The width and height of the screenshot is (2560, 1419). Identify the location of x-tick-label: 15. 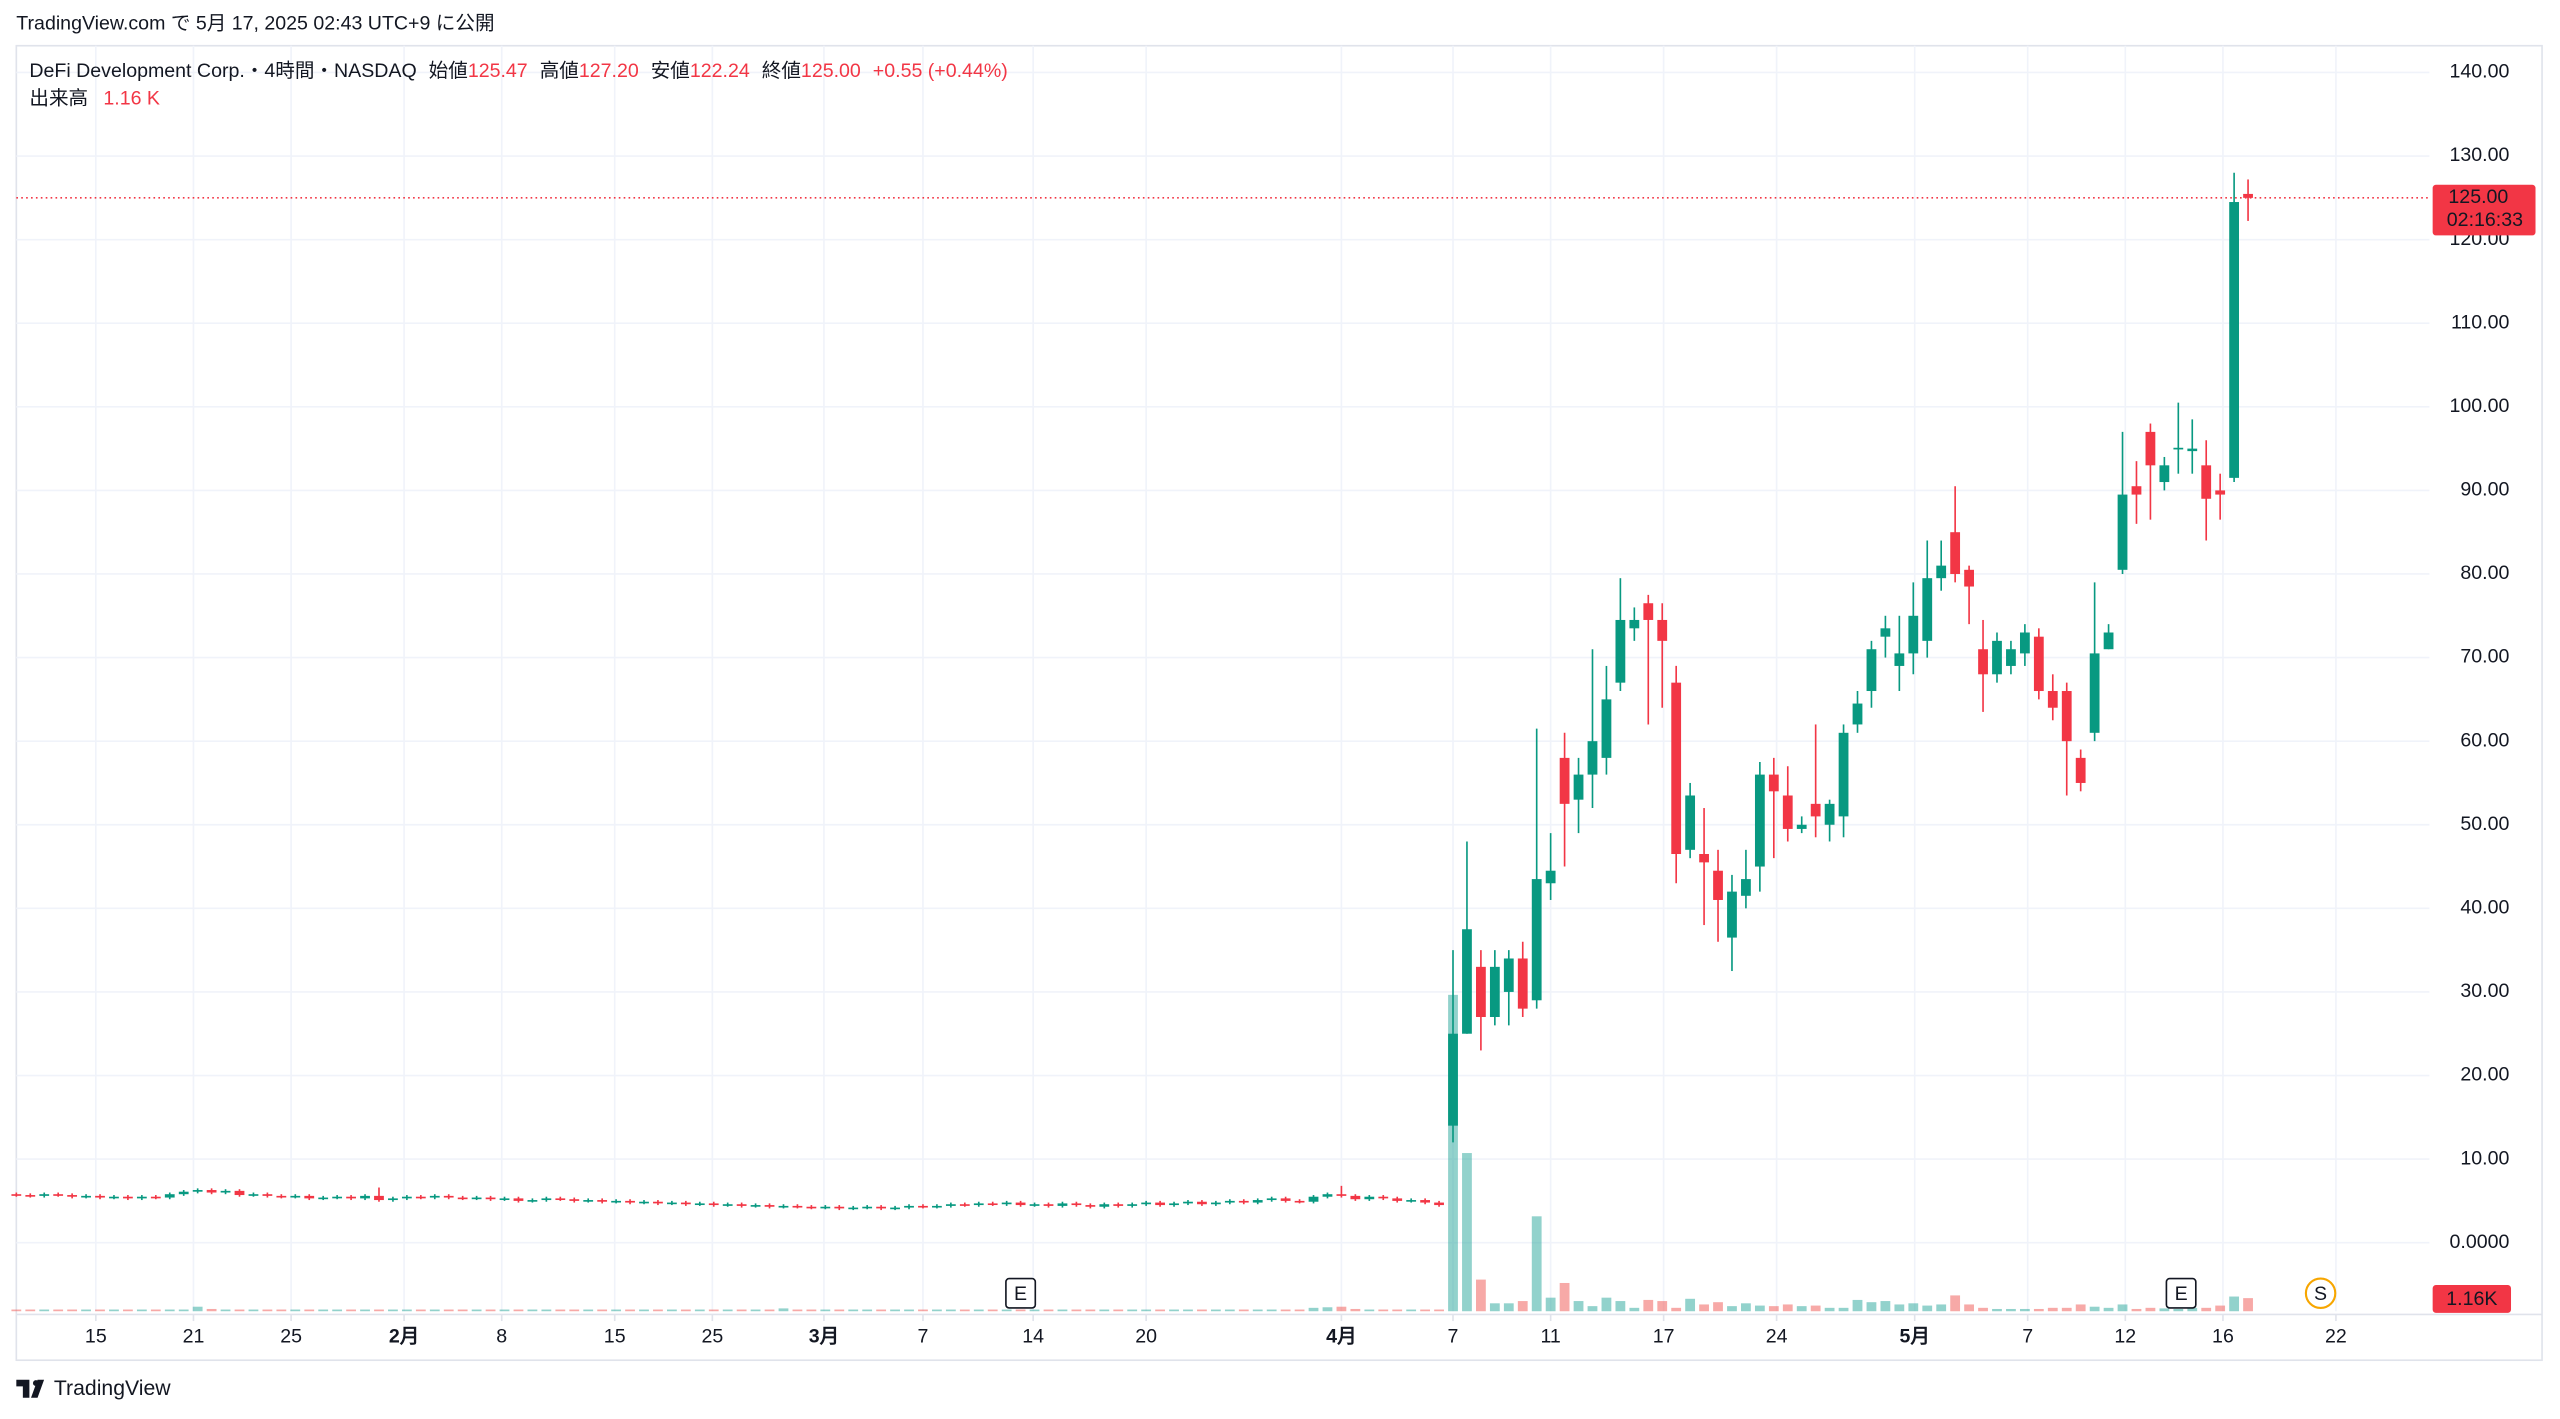
(615, 1337).